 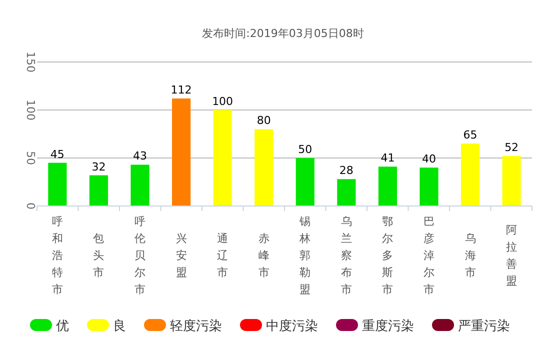 What do you see at coordinates (484, 326) in the screenshot?
I see `legend-label: 严重污染` at bounding box center [484, 326].